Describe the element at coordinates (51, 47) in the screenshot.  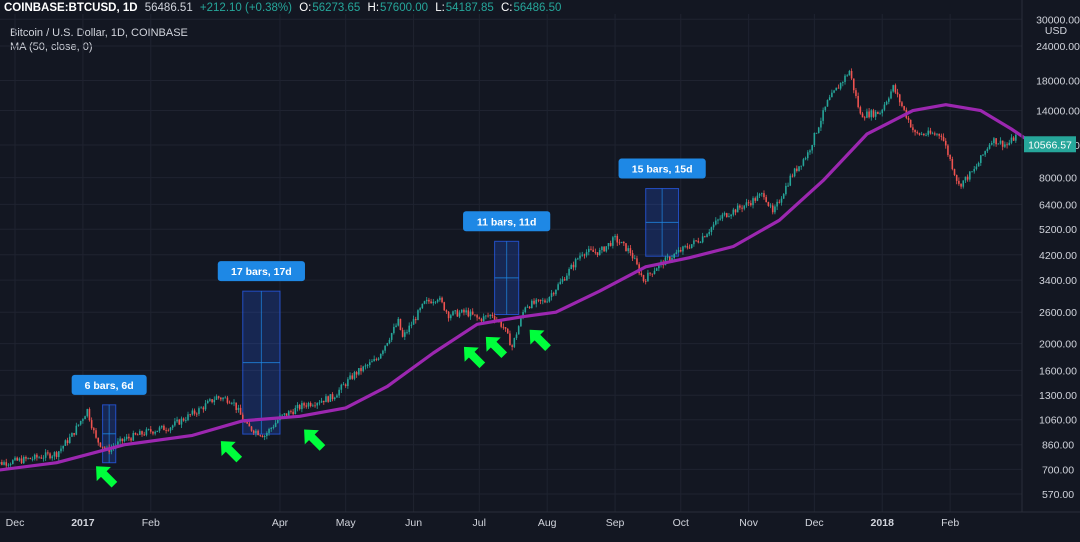
I see `ma-indicator-label: MA (50, close, 0)` at that location.